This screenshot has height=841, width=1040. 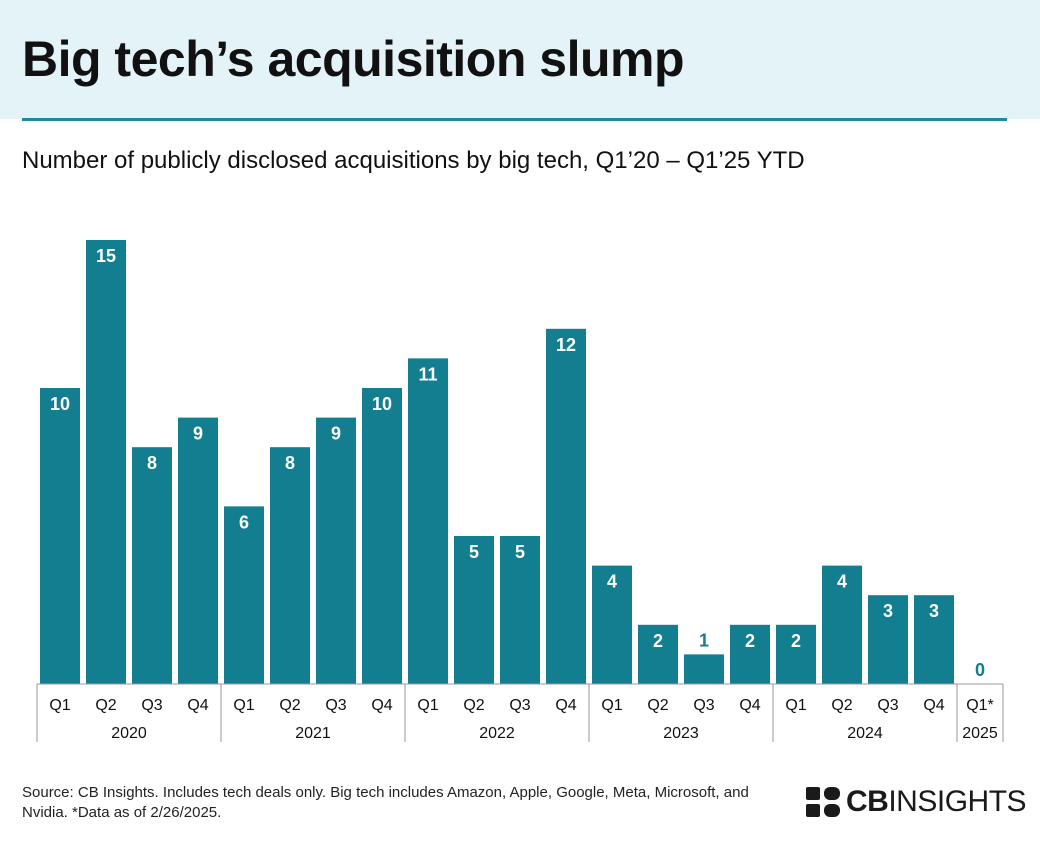 What do you see at coordinates (129, 733) in the screenshot?
I see `year-group-label: 2020` at bounding box center [129, 733].